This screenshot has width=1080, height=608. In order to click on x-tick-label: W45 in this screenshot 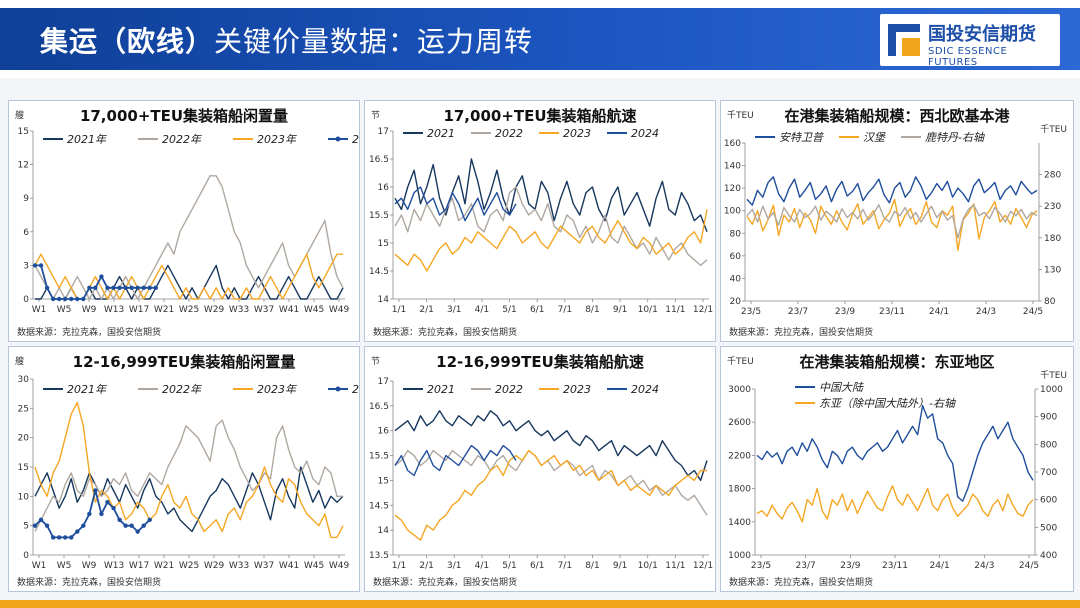, I will do `click(314, 566)`.